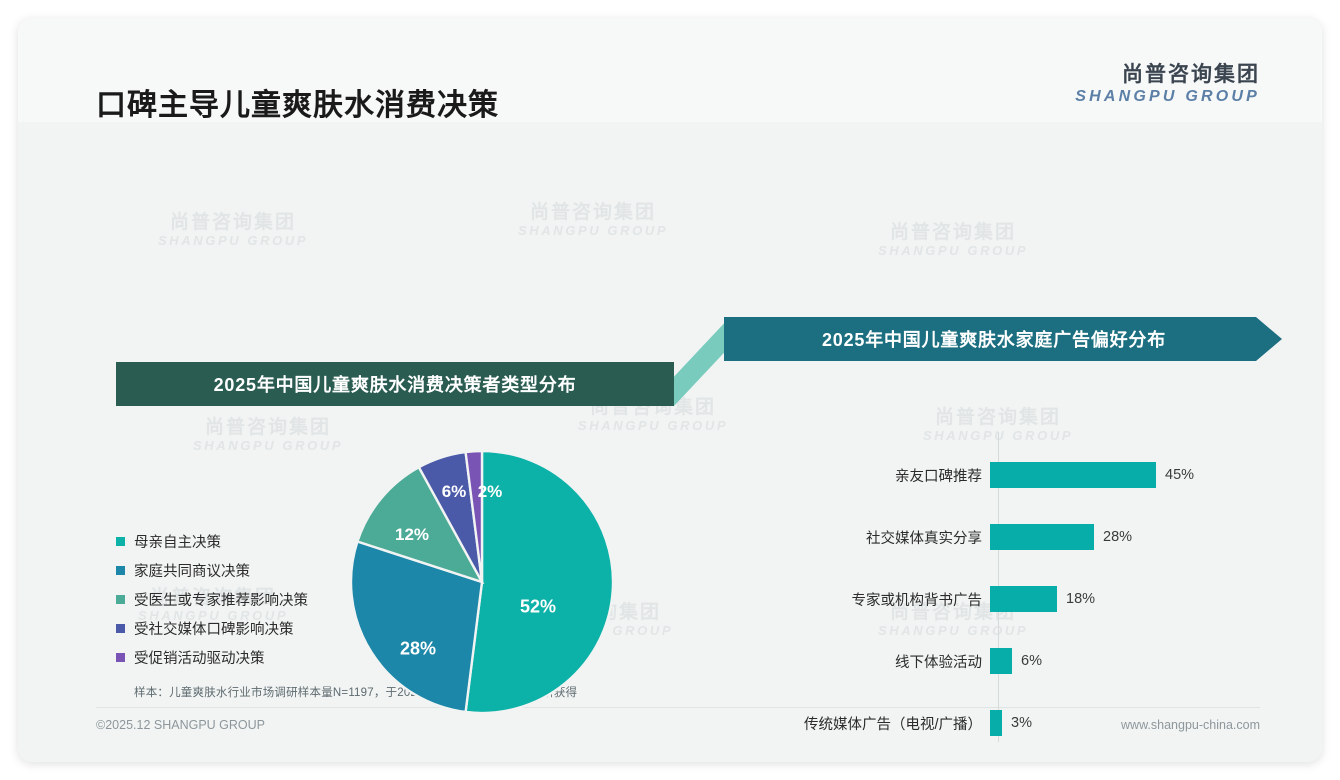  What do you see at coordinates (1124, 661) in the screenshot?
I see `bar-track: 6%` at bounding box center [1124, 661].